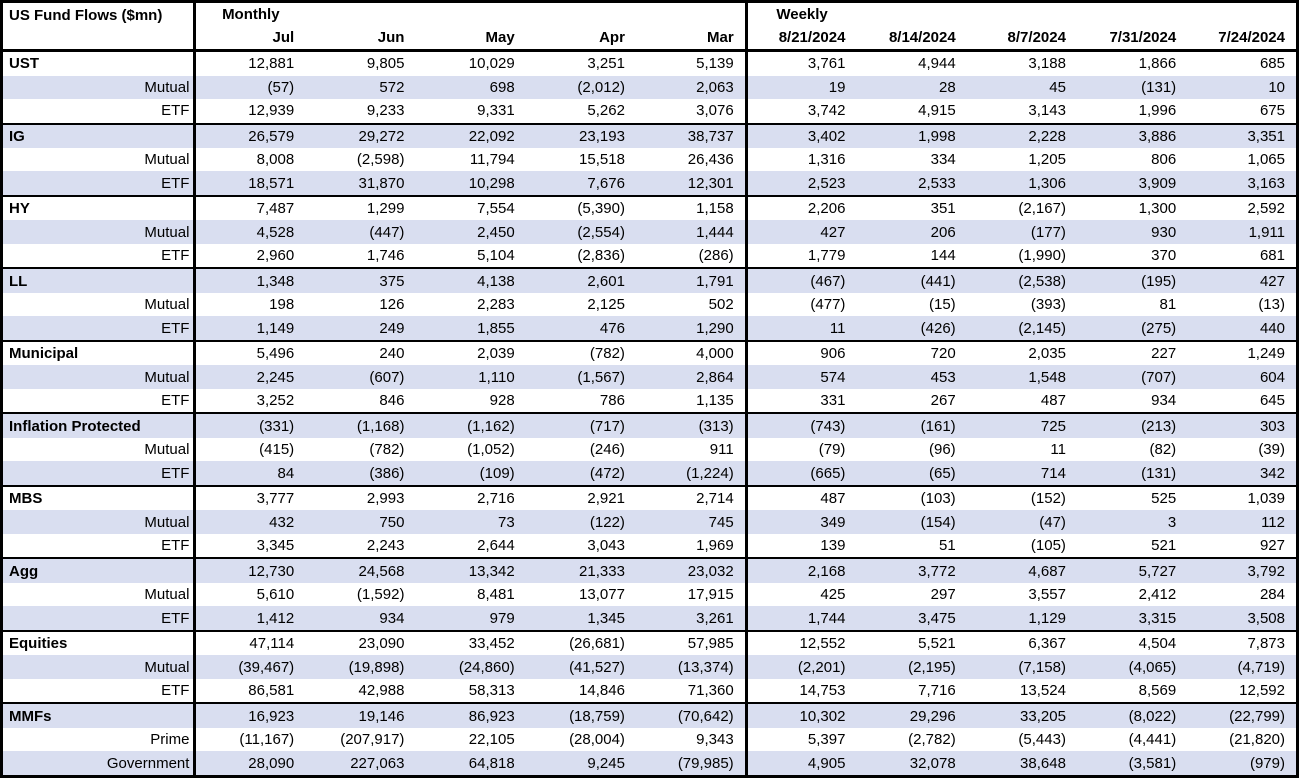 This screenshot has height=778, width=1299. I want to click on cell: 13,524, so click(1043, 691).